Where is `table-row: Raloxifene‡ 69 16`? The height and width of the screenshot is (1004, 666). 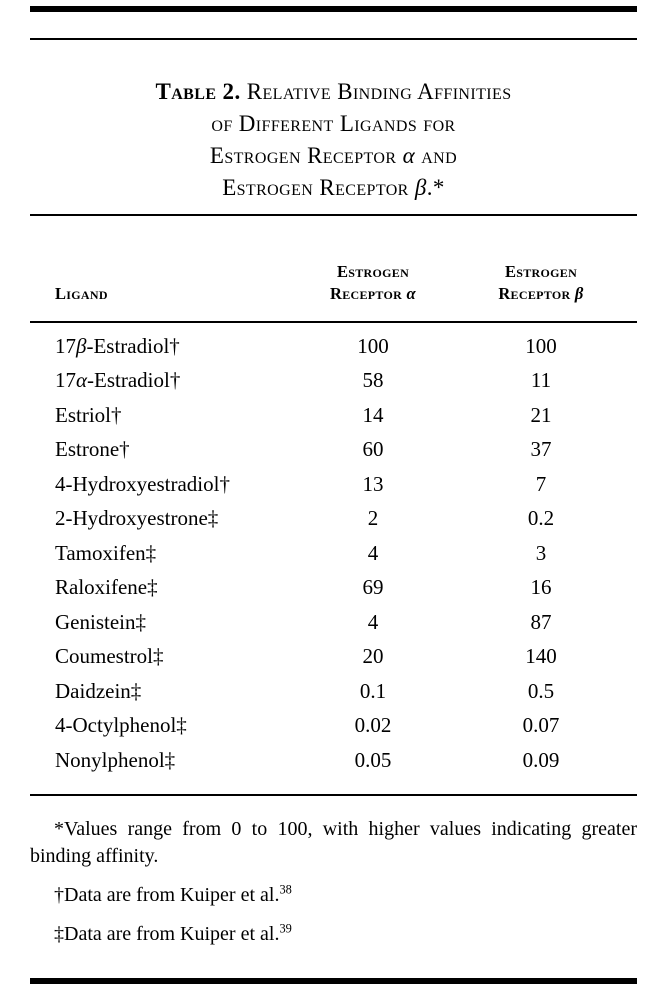 table-row: Raloxifene‡ 69 16 is located at coordinates (333, 588).